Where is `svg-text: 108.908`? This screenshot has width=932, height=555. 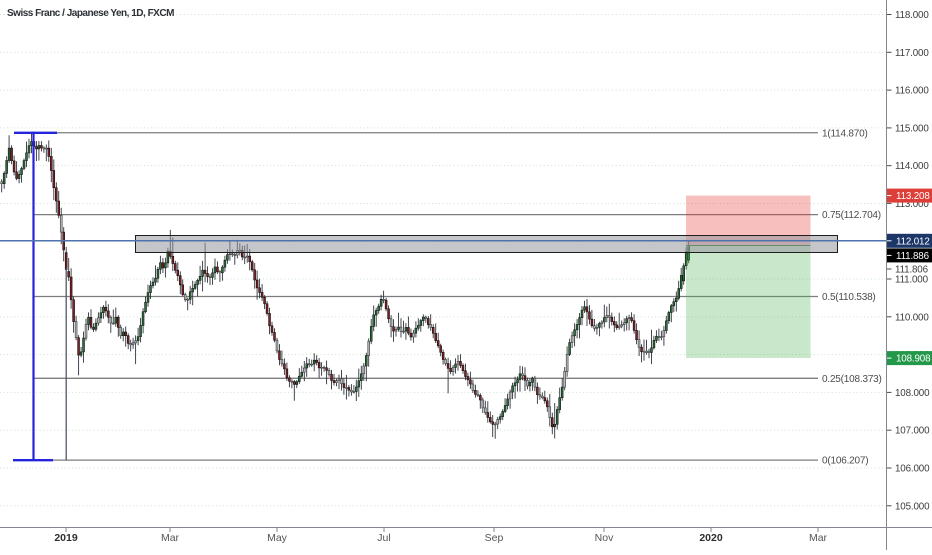
svg-text: 108.908 is located at coordinates (913, 359).